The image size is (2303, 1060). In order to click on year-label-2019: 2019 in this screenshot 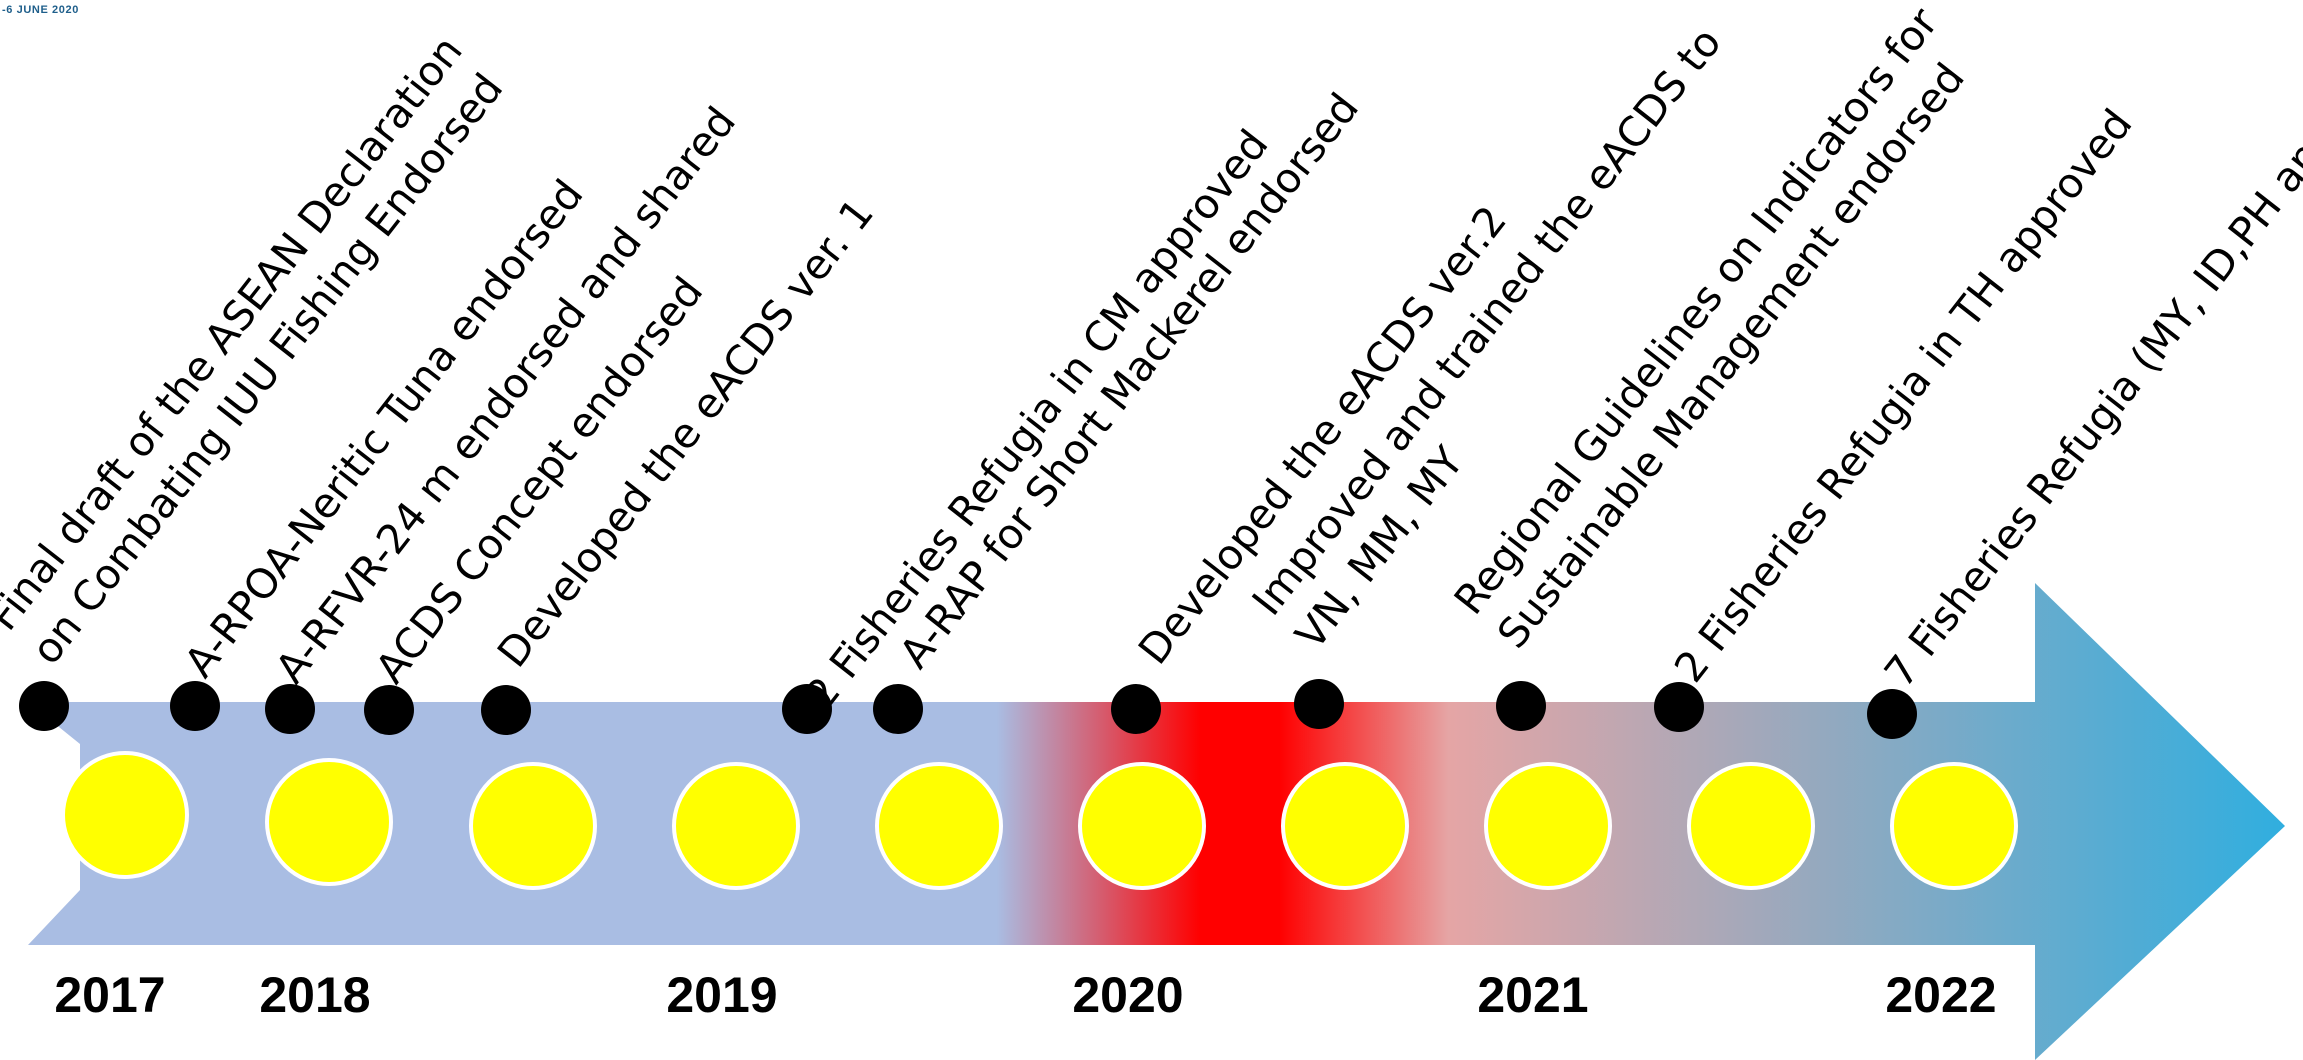, I will do `click(721, 995)`.